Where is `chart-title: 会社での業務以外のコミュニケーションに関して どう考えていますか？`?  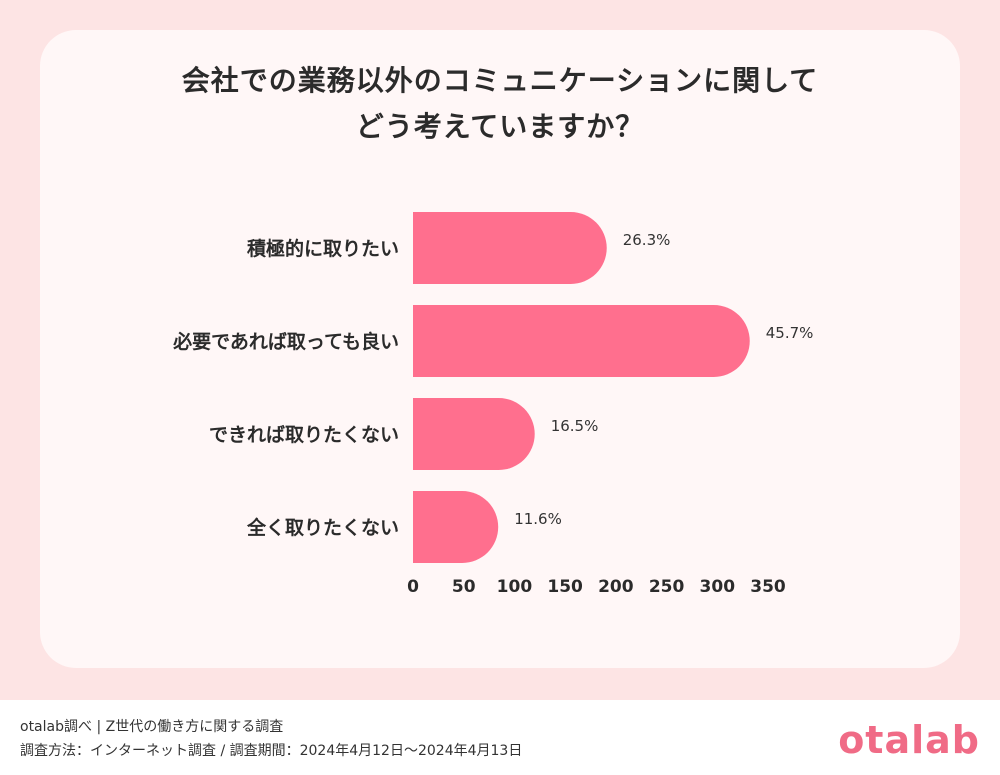 chart-title: 会社での業務以外のコミュニケーションに関して どう考えていますか？ is located at coordinates (500, 104).